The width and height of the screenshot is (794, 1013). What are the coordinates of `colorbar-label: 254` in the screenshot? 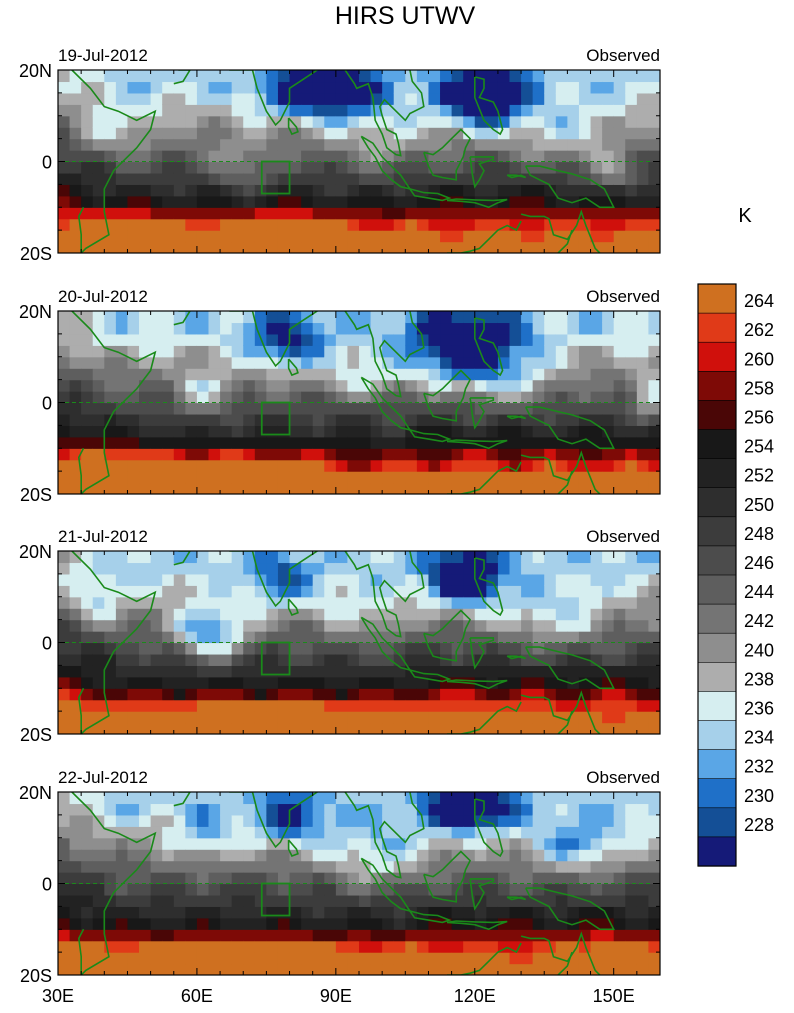 It's located at (759, 447).